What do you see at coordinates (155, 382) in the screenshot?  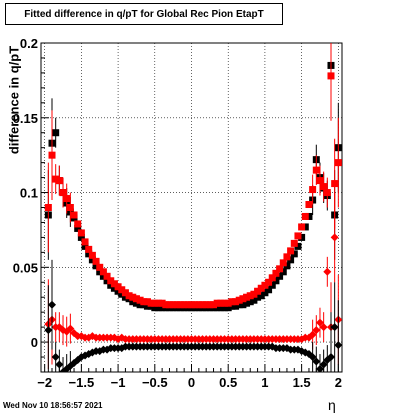 I see `x-tick-label: −0.5` at bounding box center [155, 382].